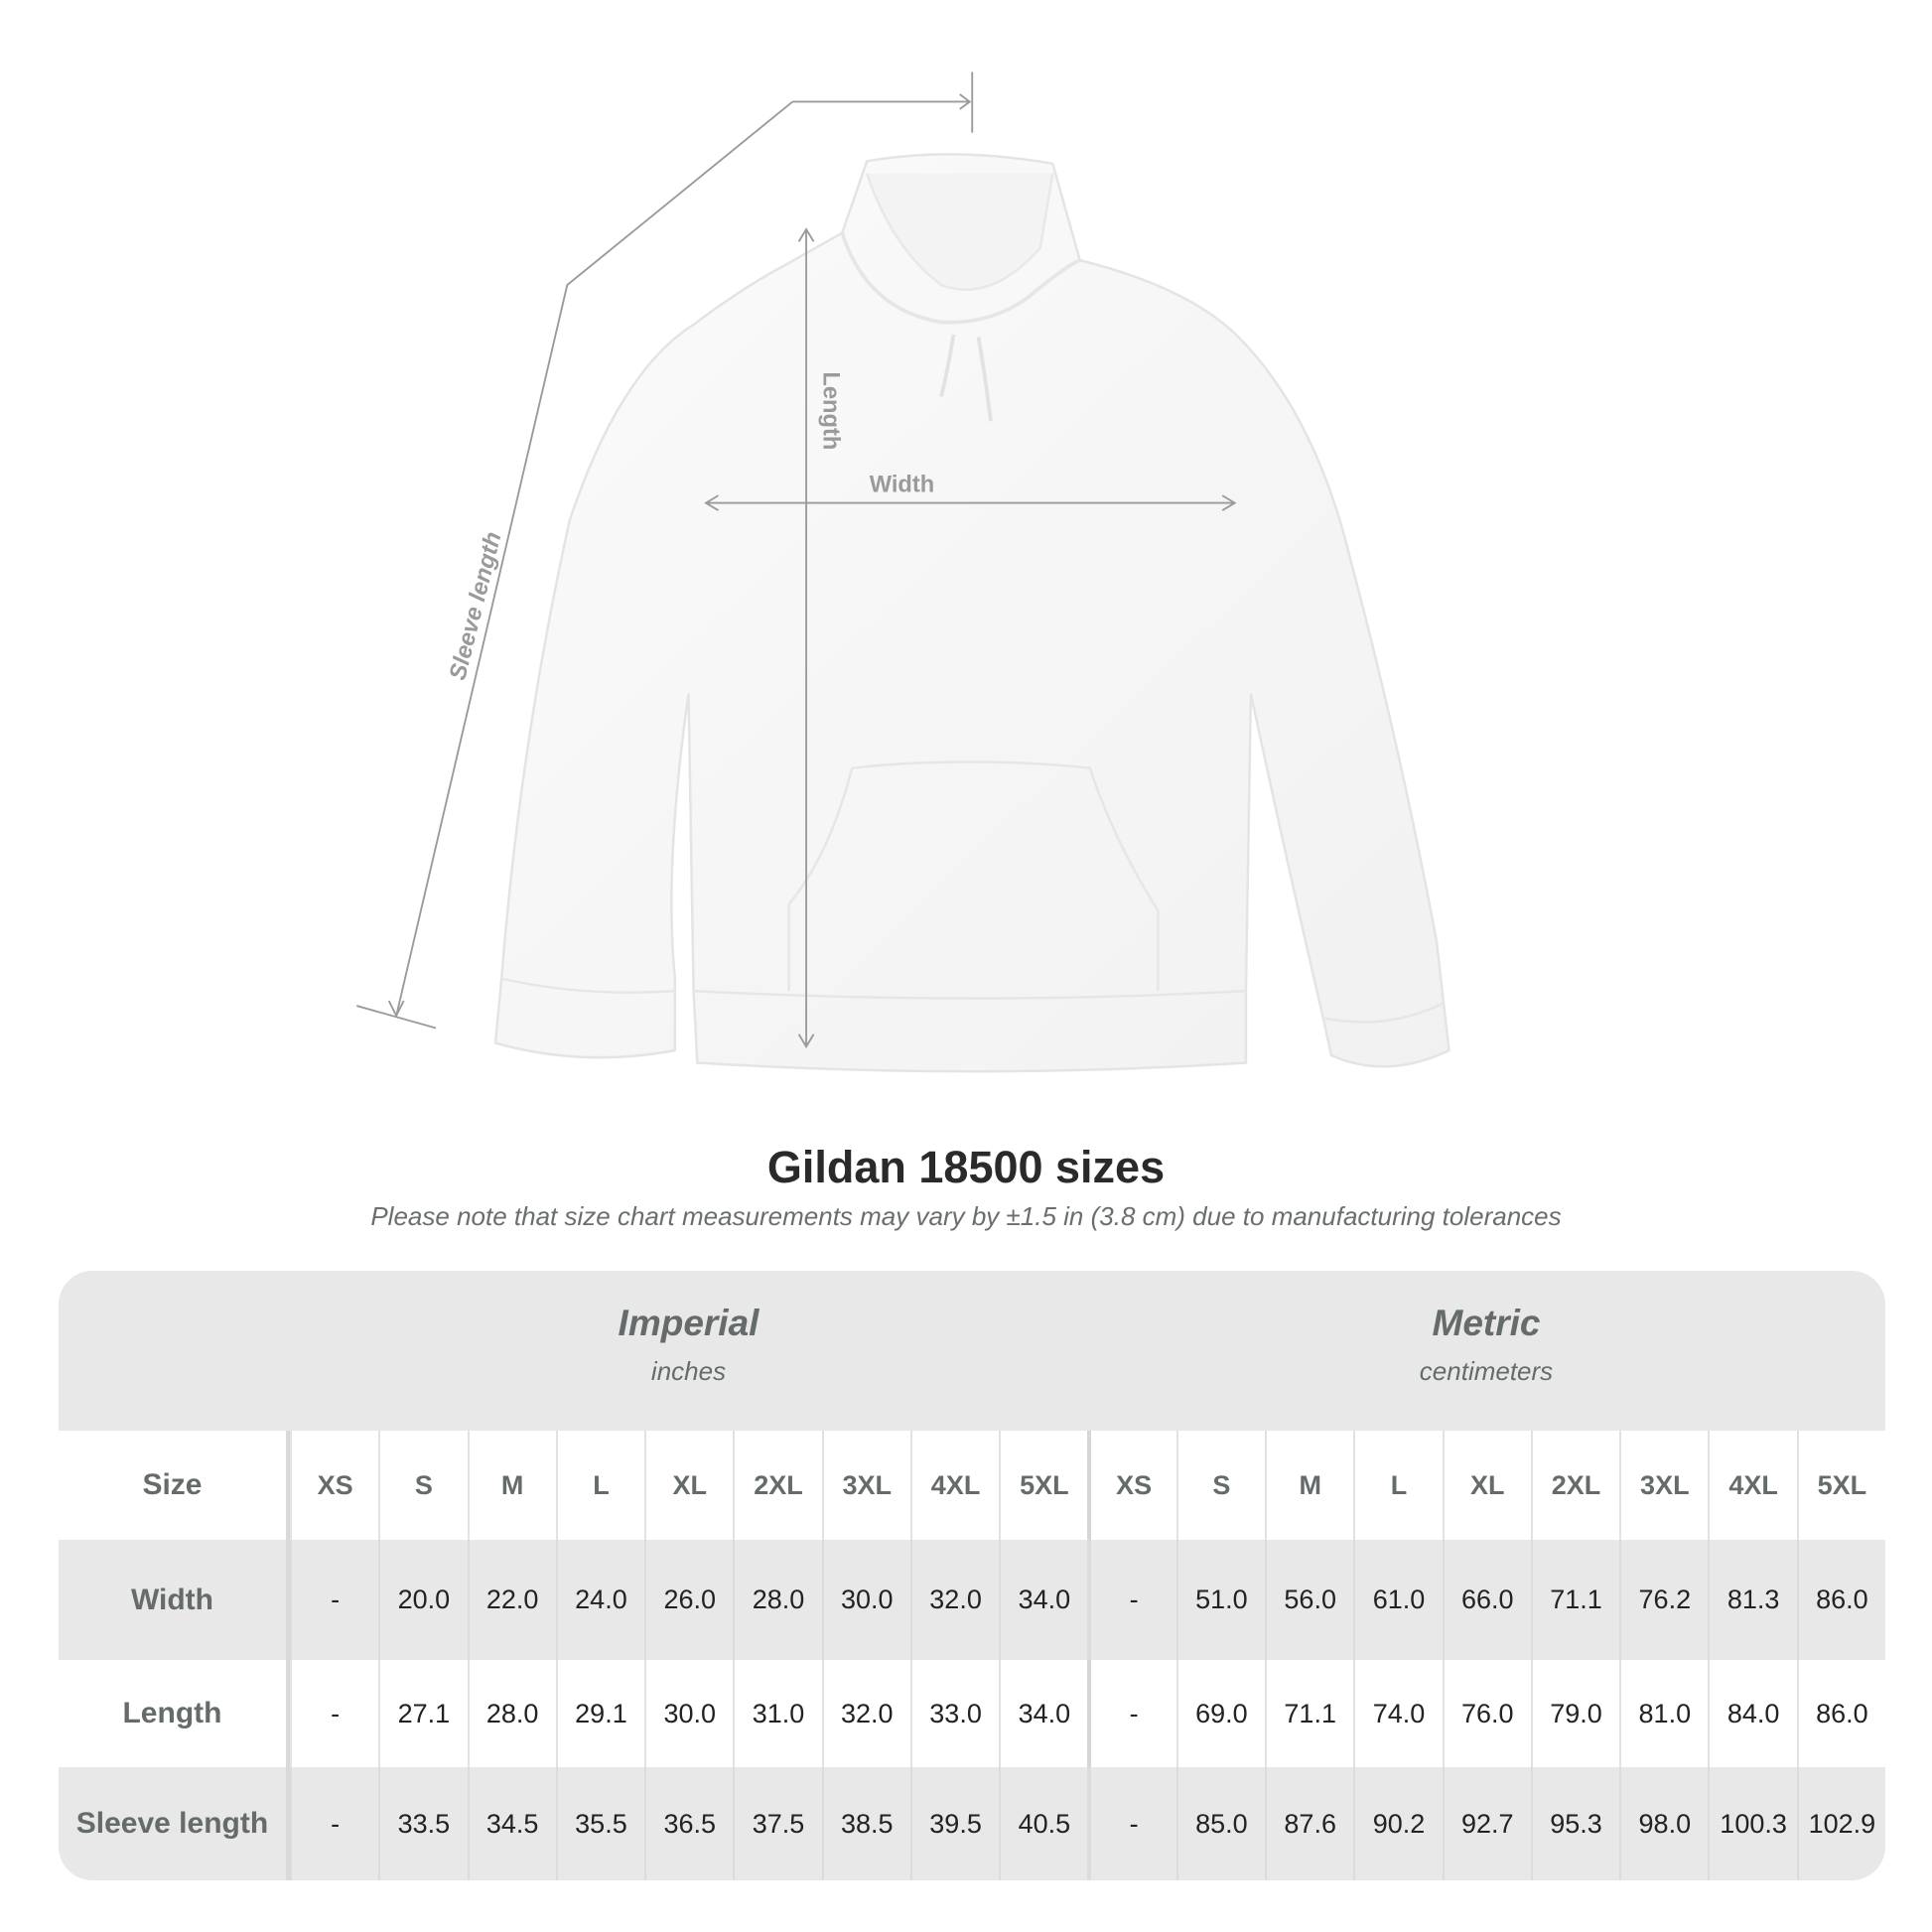  What do you see at coordinates (599, 1714) in the screenshot?
I see `cell-imperial: 29.1` at bounding box center [599, 1714].